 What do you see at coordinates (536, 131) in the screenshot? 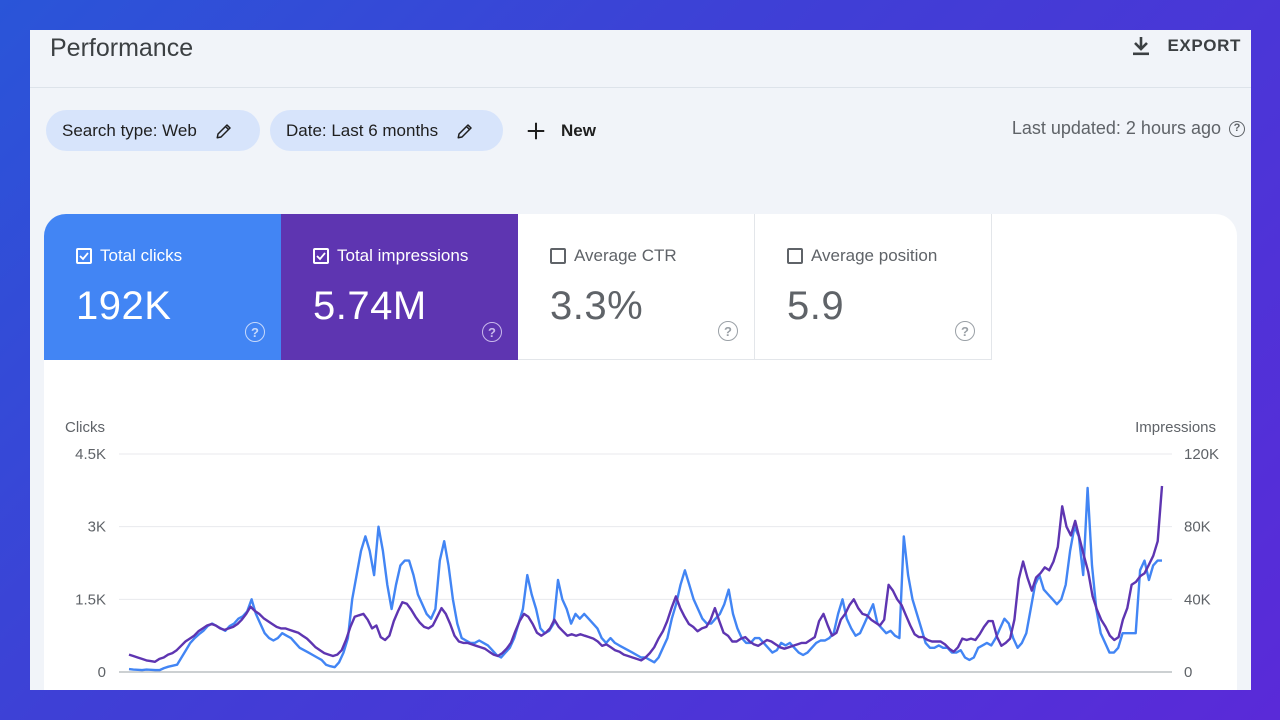
I see `plus-icon` at bounding box center [536, 131].